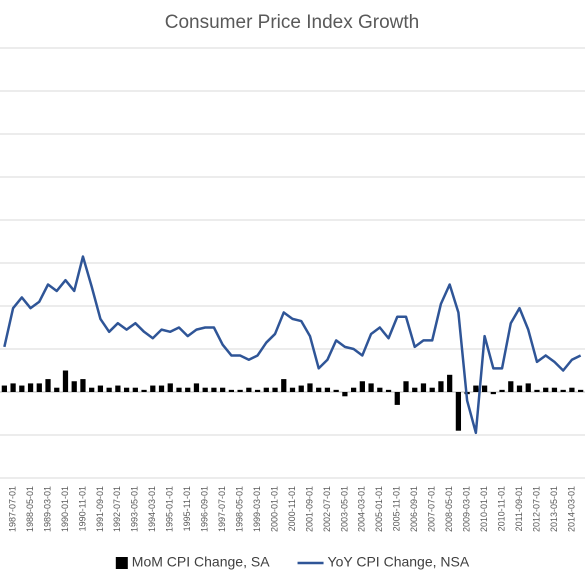 This screenshot has width=585, height=585. Describe the element at coordinates (205, 509) in the screenshot. I see `x-tick-label: 1996-09-01` at that location.